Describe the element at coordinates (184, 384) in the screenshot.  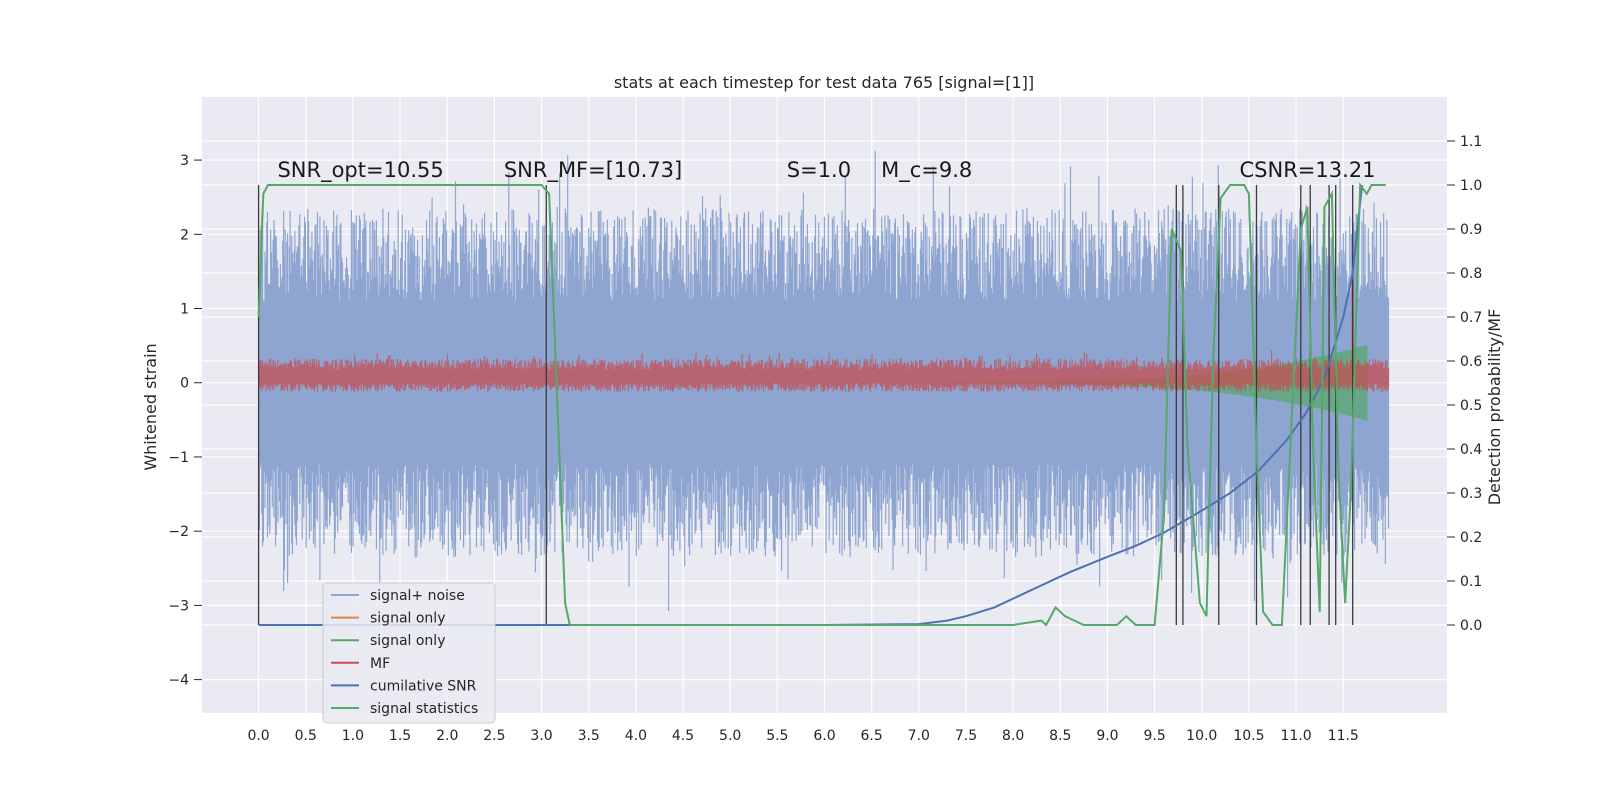
I see `y-left-tick-label: 0` at that location.